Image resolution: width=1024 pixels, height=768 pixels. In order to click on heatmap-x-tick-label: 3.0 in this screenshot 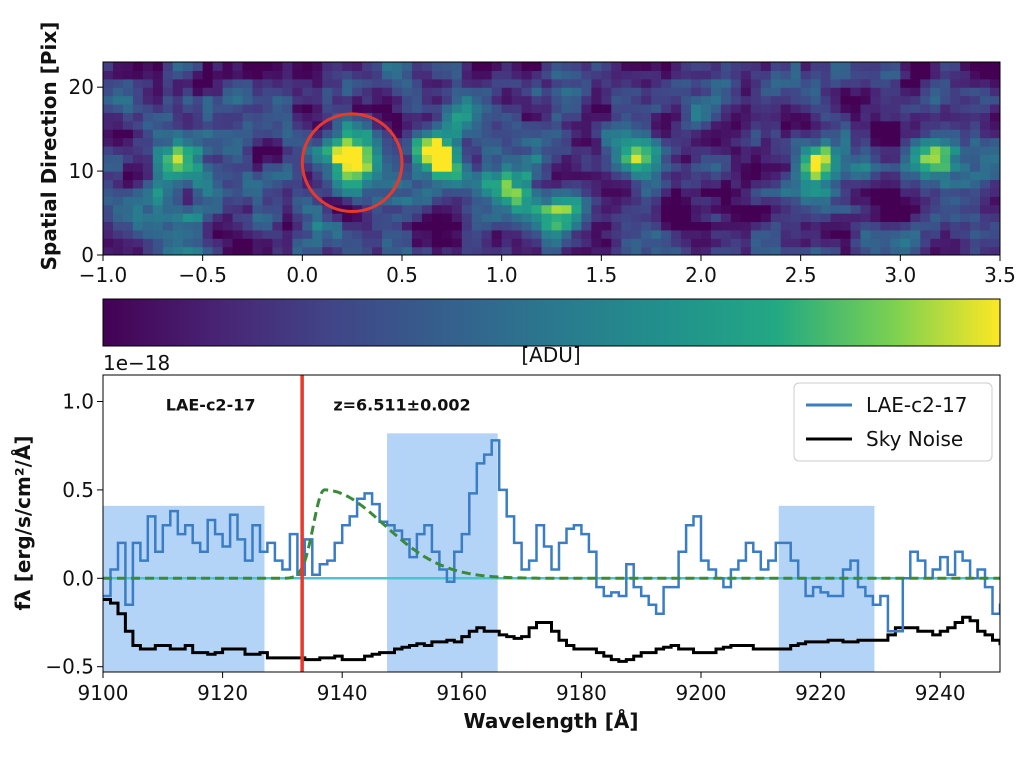, I will do `click(900, 275)`.